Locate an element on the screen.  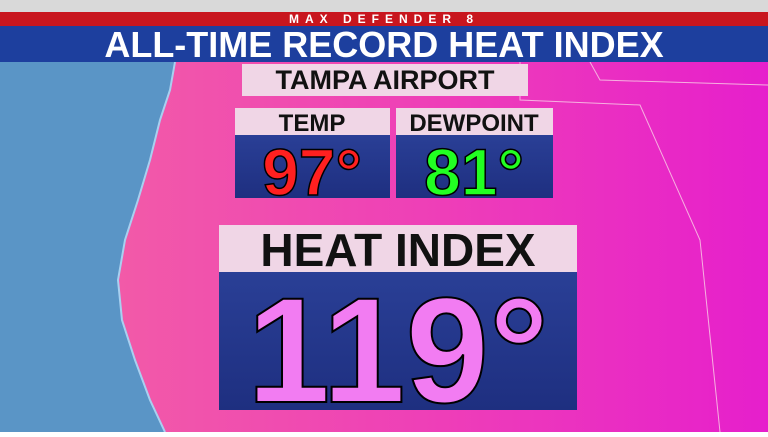
temp-value-box is located at coordinates (312, 166).